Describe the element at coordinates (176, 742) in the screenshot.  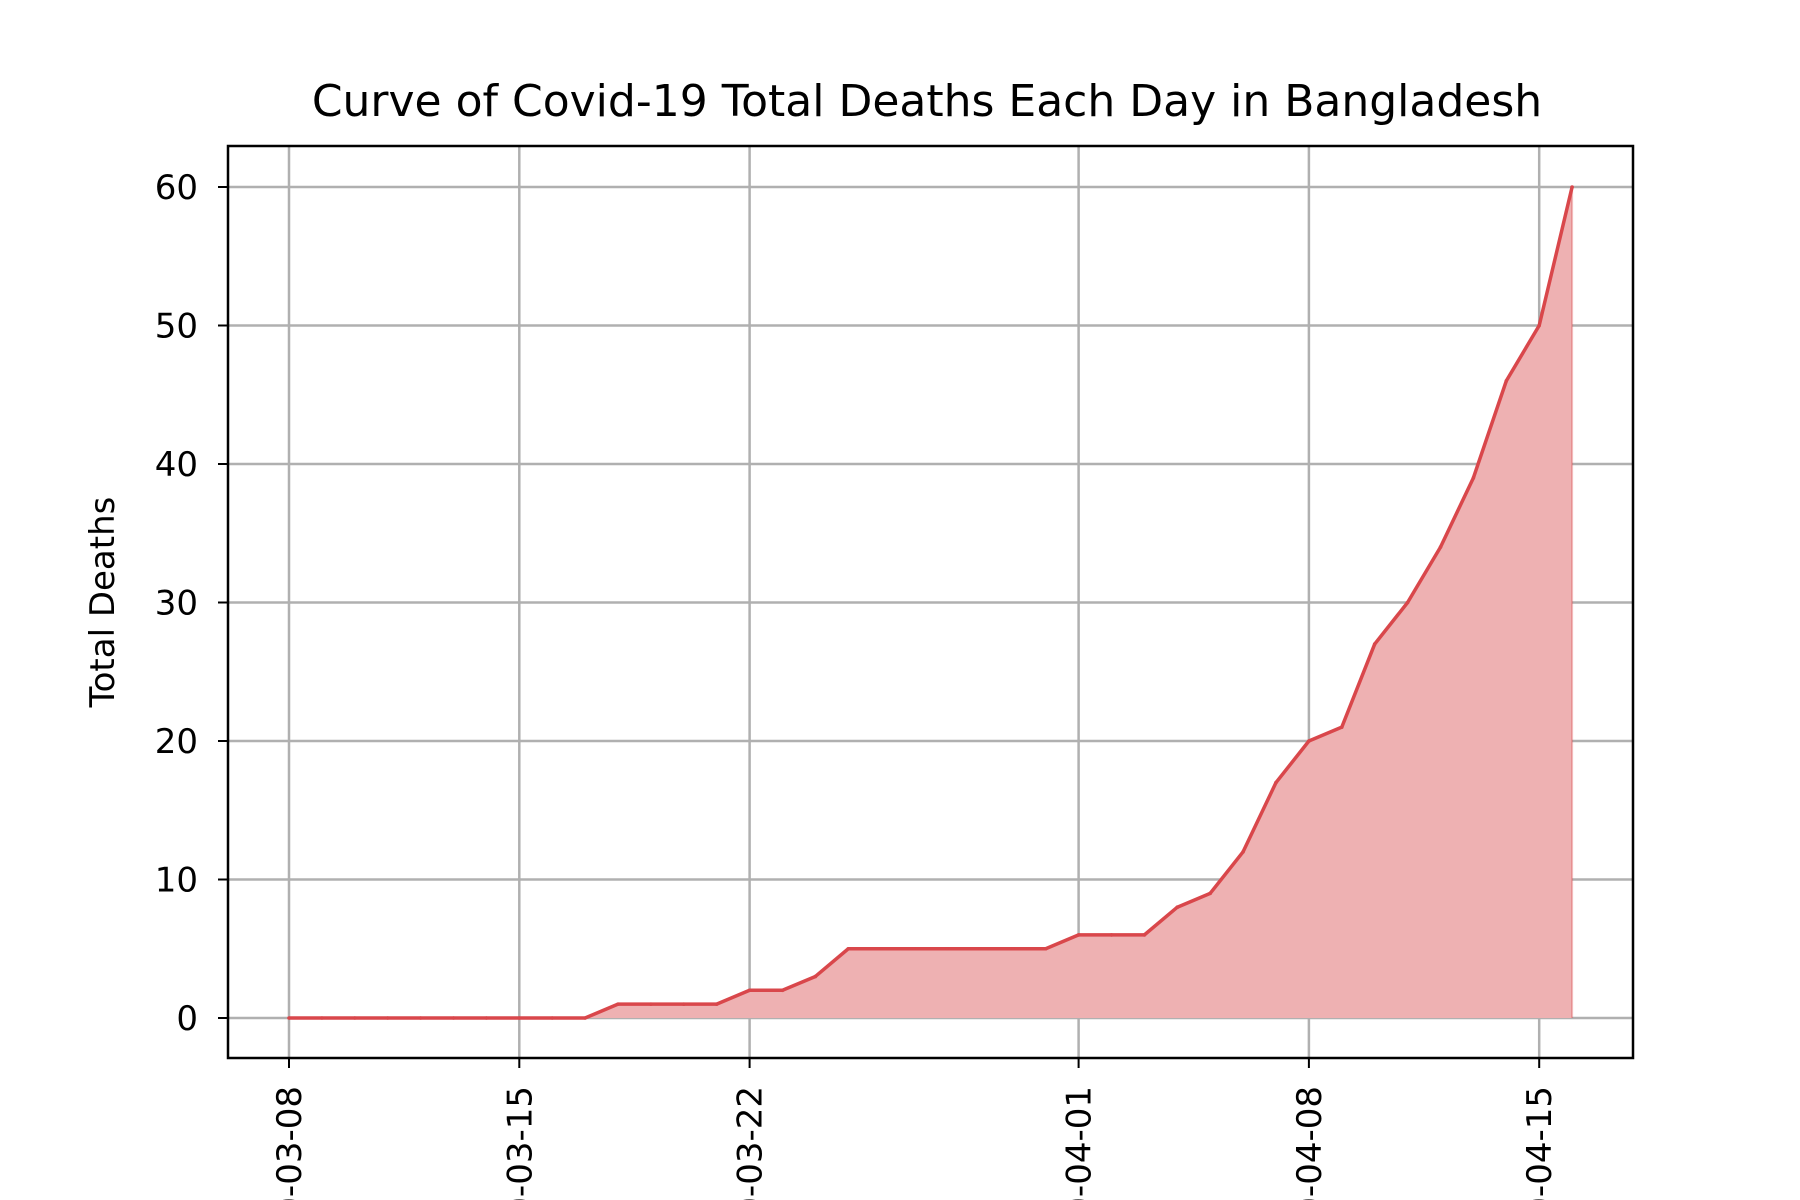
I see `y-tick-label: 20` at that location.